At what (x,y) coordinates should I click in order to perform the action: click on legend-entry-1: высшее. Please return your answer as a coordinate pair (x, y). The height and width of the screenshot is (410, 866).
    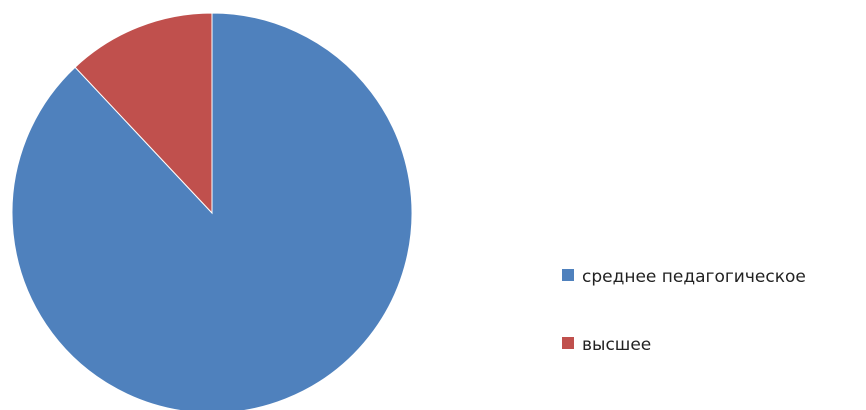
    Looking at the image, I should click on (606, 345).